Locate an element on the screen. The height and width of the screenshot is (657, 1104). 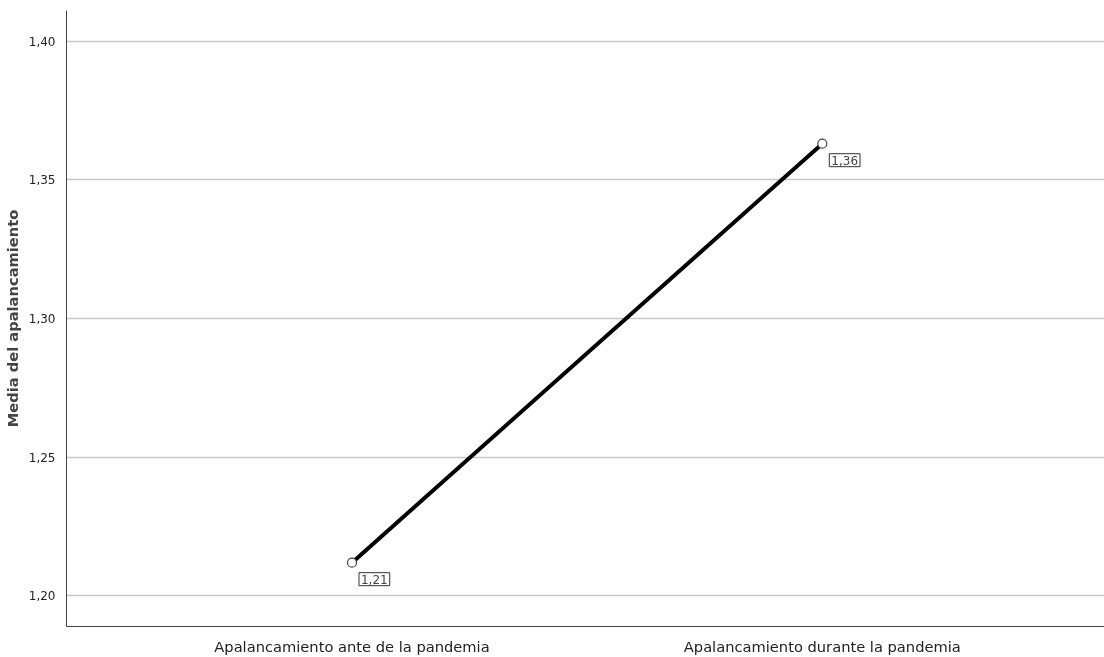
data-label: 1,36 is located at coordinates (845, 160).